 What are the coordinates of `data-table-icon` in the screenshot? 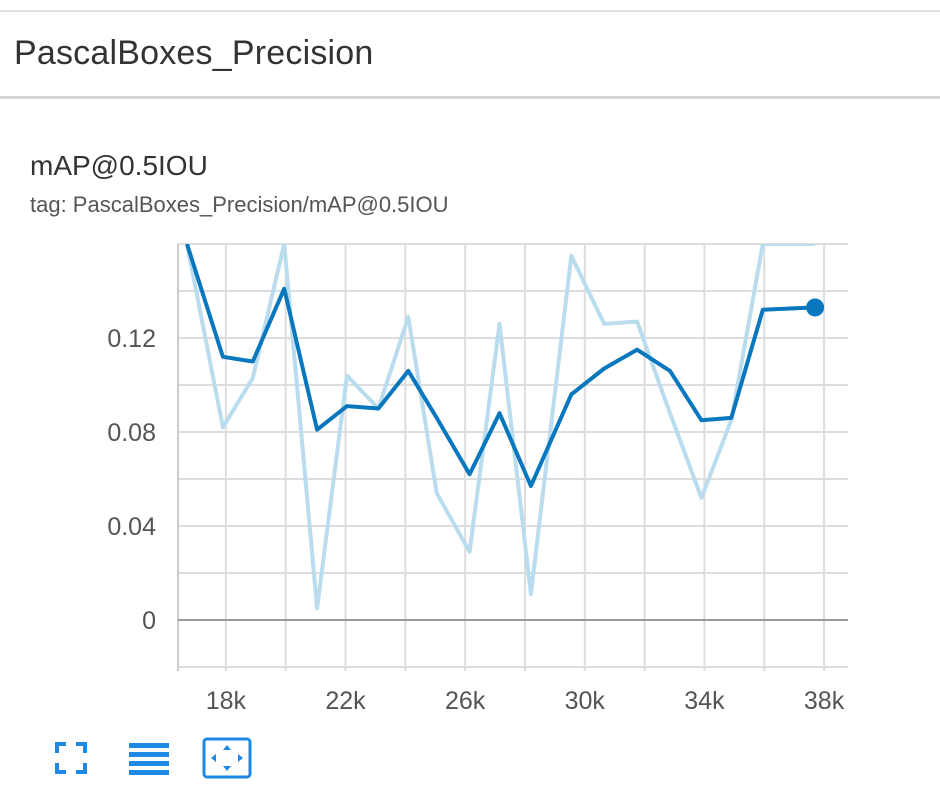 It's located at (149, 759).